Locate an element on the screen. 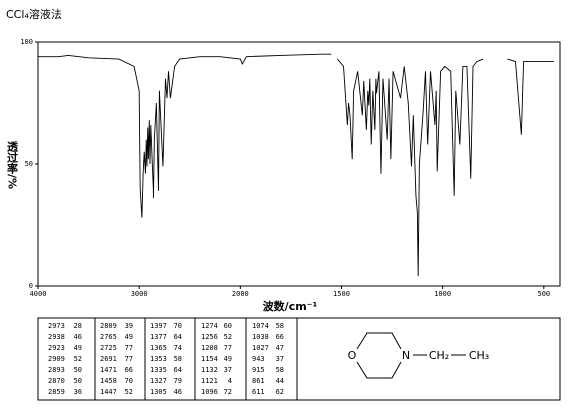  peak-transmittance: 36 is located at coordinates (78, 392).